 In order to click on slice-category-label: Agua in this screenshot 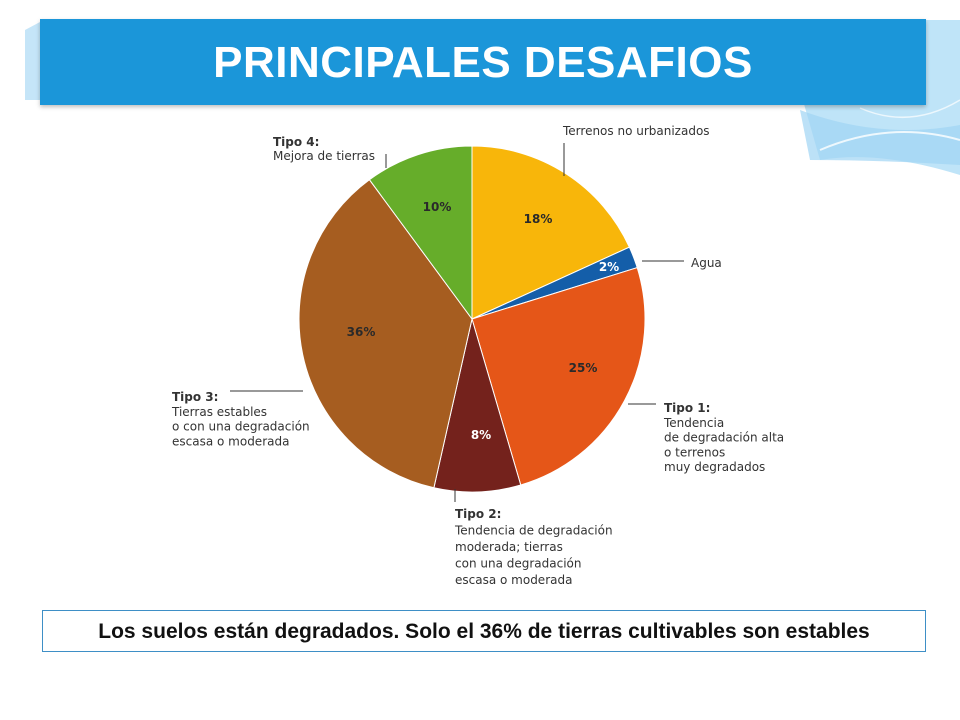, I will do `click(706, 263)`.